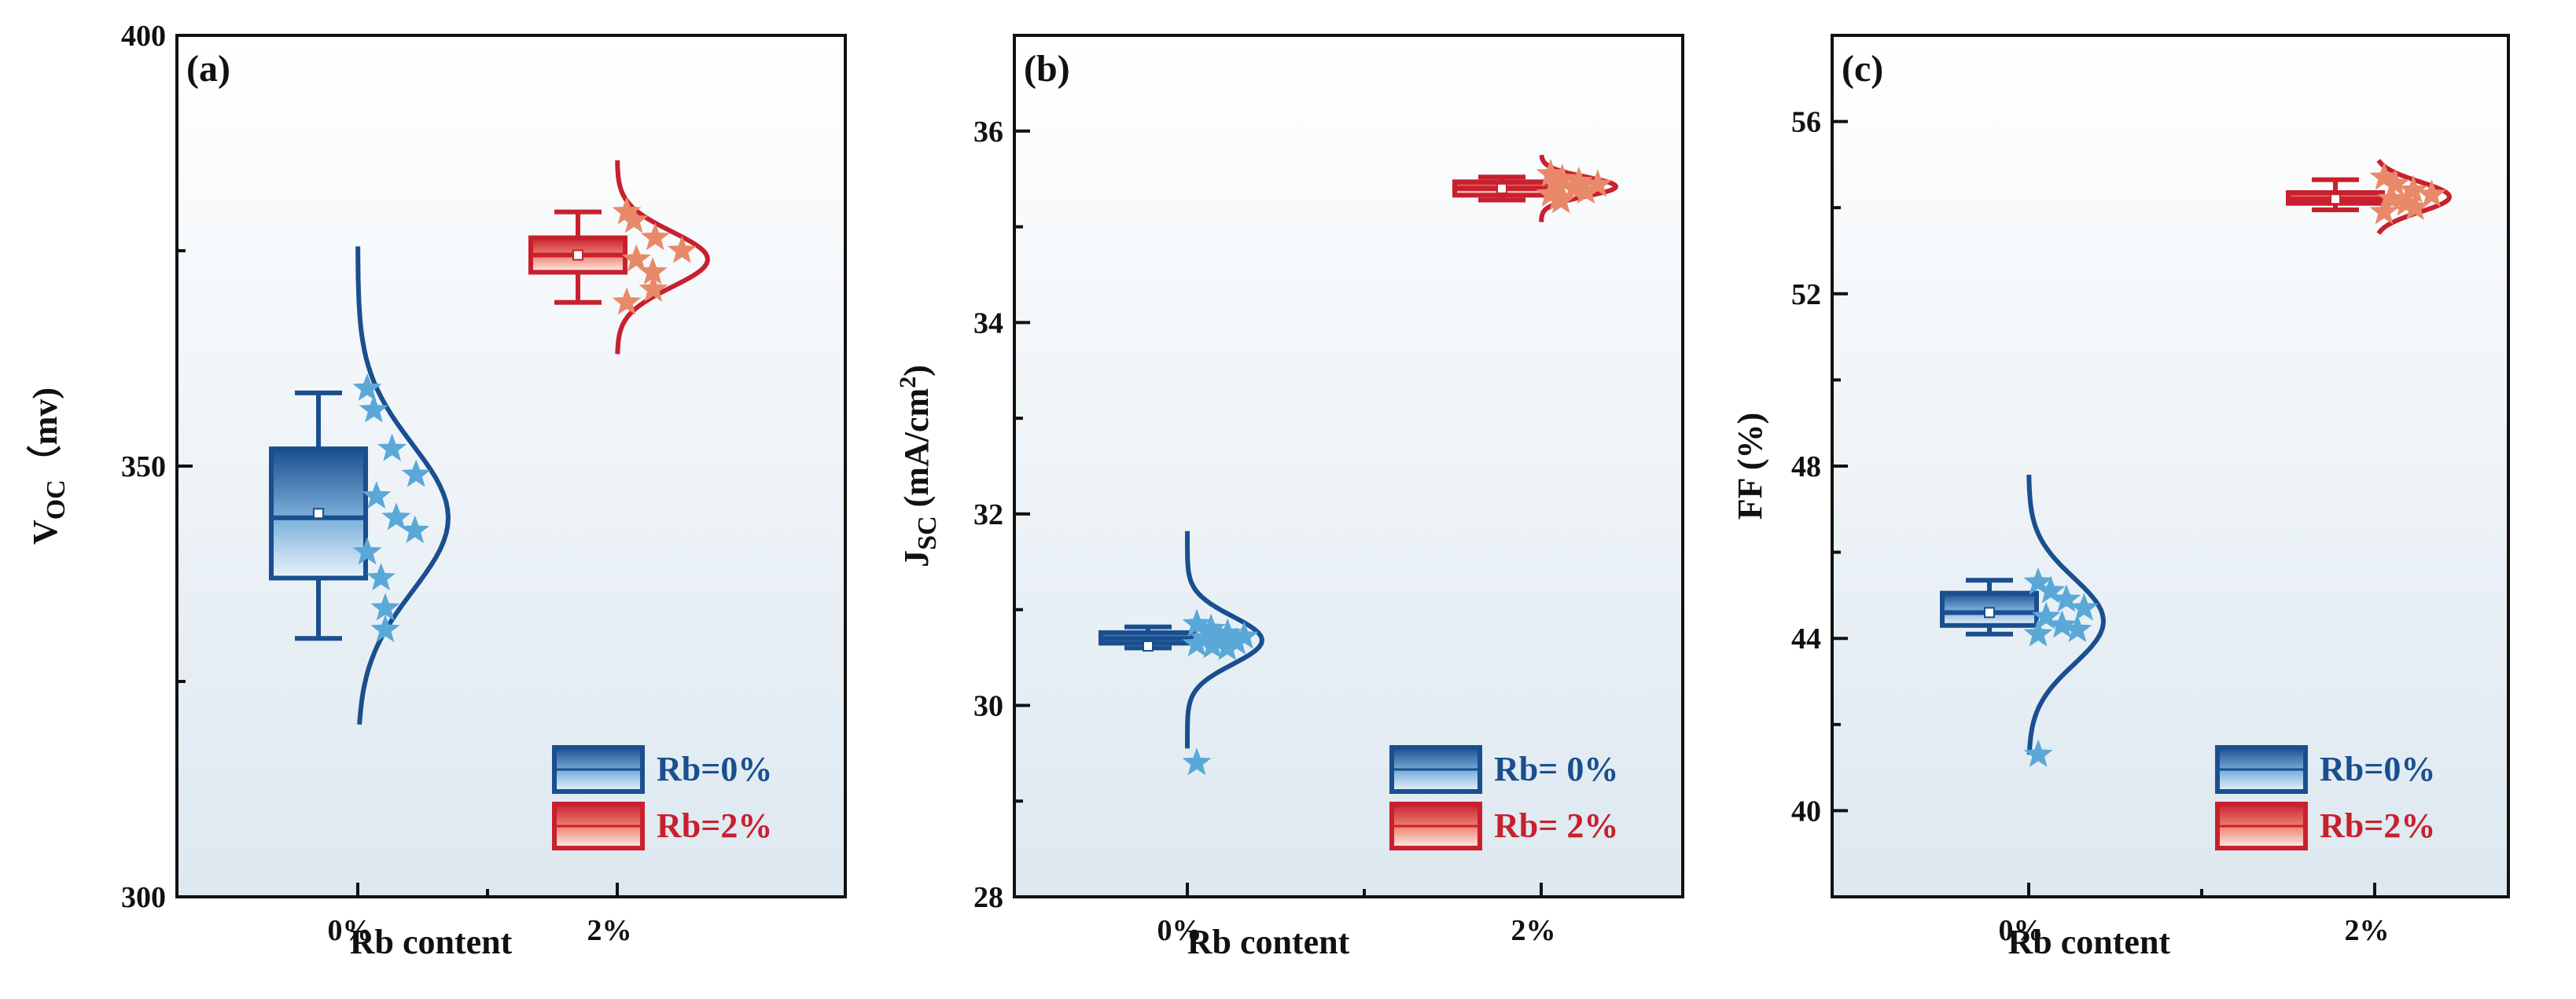  Describe the element at coordinates (208, 69) in the screenshot. I see `panel-label: (a)` at that location.